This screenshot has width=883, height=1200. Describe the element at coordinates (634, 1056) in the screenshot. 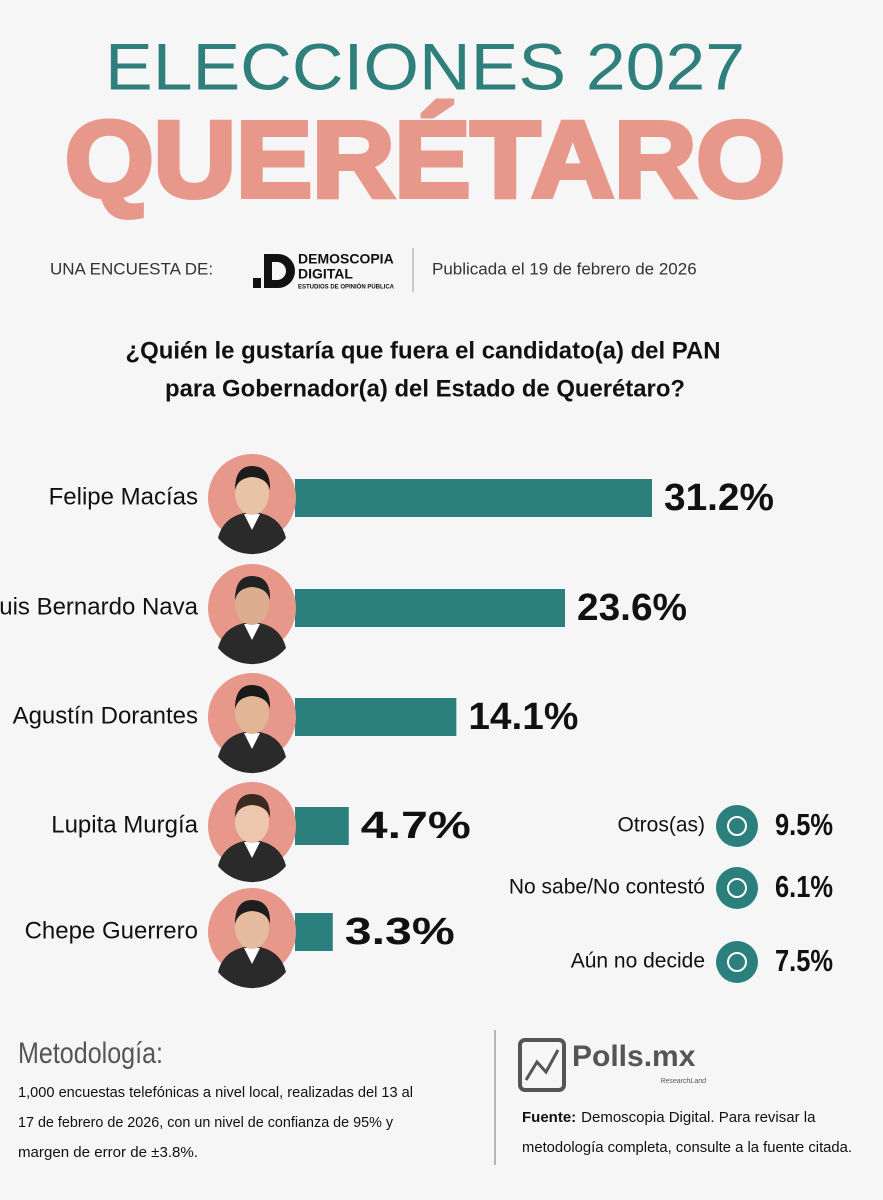

I see `brand: Polls.mx` at that location.